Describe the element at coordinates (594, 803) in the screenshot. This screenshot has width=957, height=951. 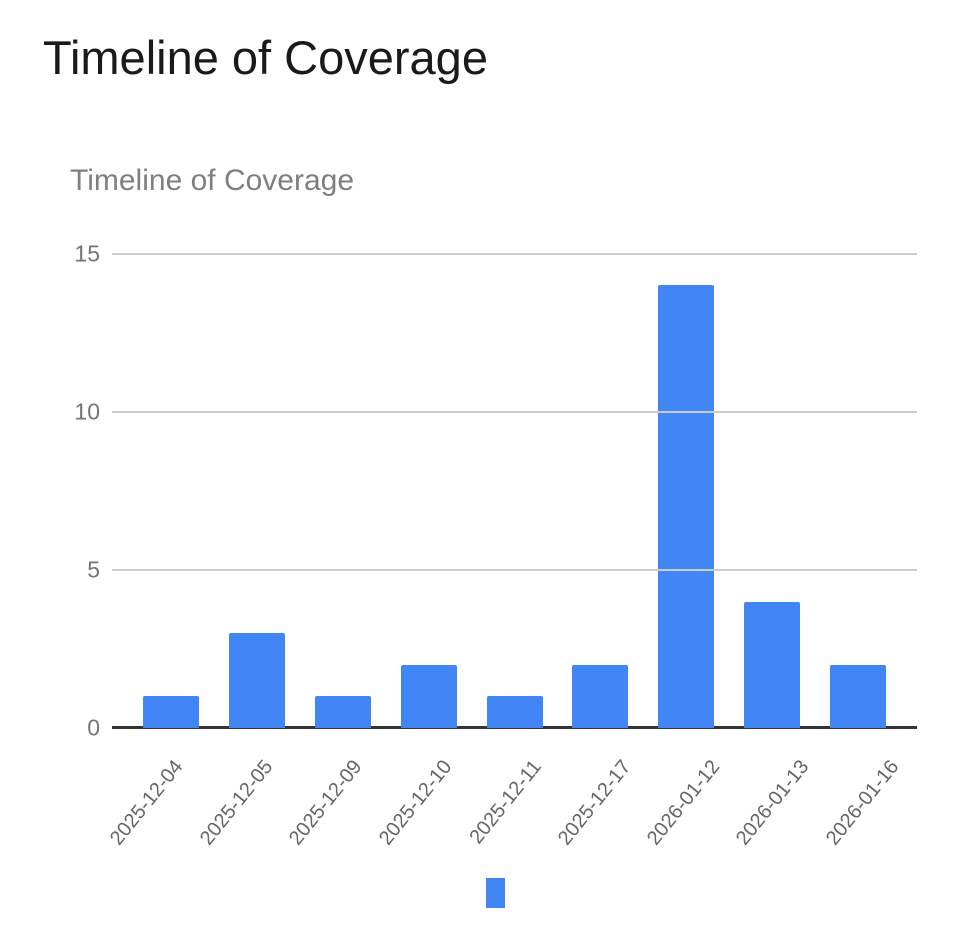
I see `x-tick-label: 2025-12-17` at that location.